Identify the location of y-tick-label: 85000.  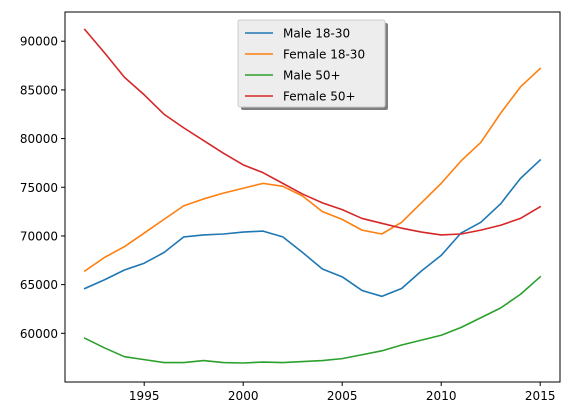
(39, 90).